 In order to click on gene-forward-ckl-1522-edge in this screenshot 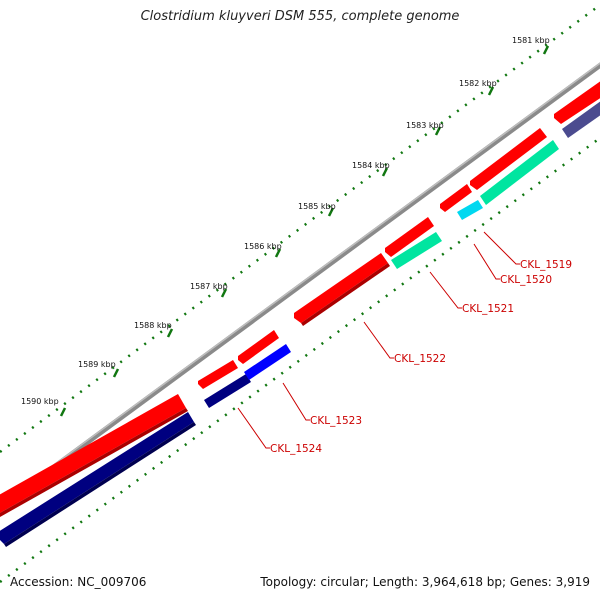, I will do `click(345, 294)`.